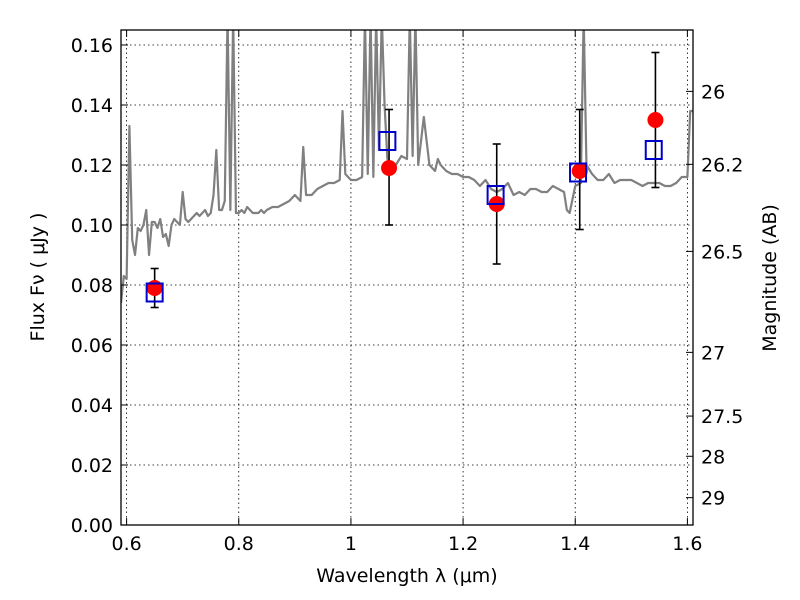 This screenshot has height=600, width=800. I want to click on y-tick-label: 0.14, so click(92, 106).